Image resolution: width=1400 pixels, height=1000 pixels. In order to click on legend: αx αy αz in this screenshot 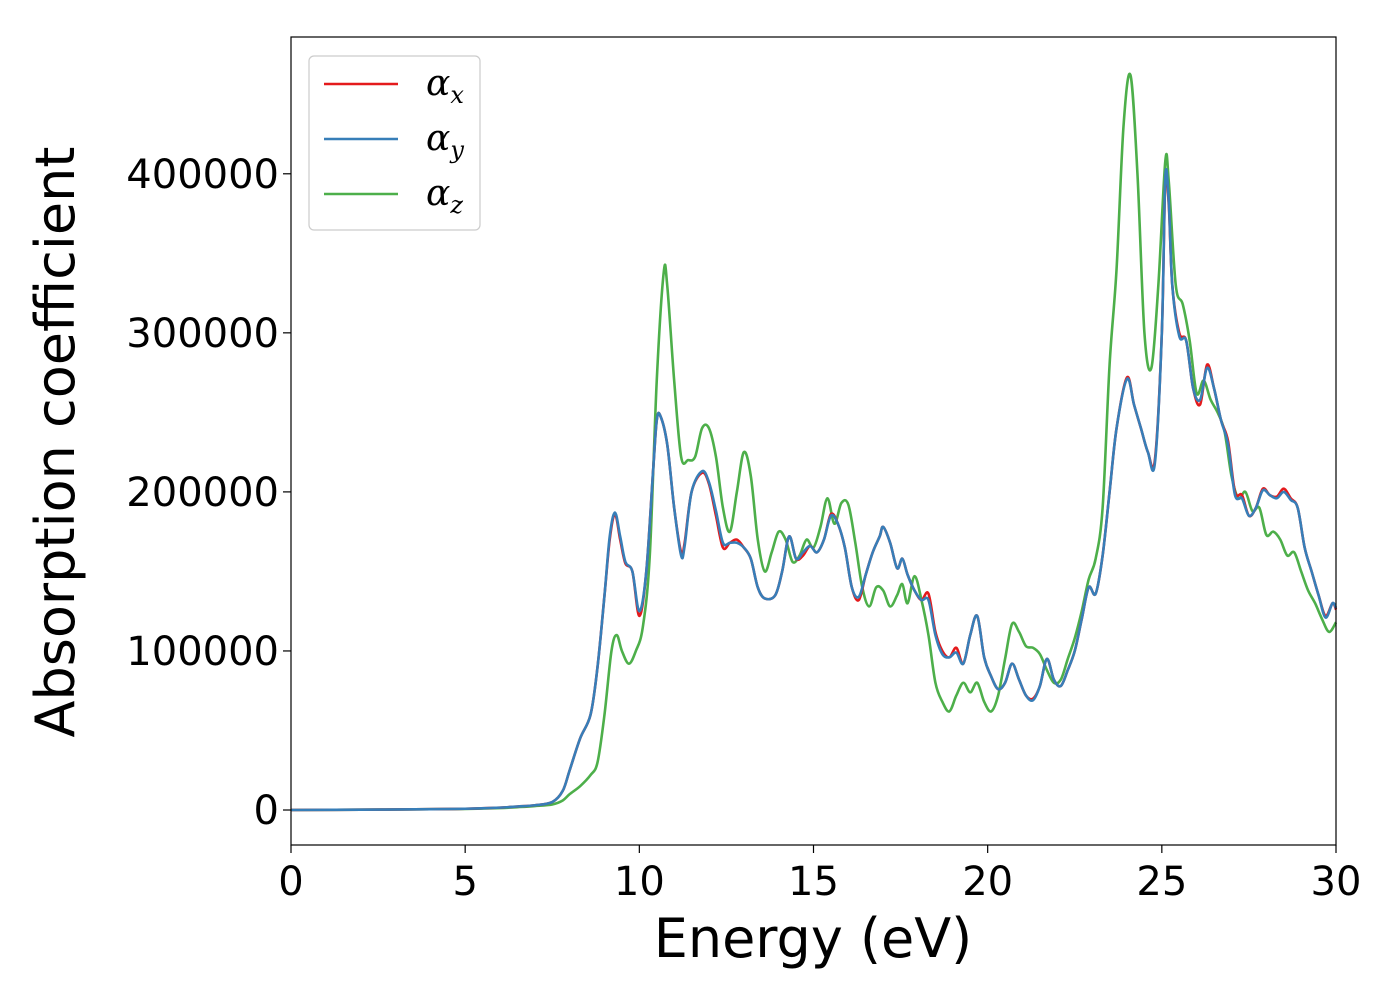, I will do `click(394, 143)`.